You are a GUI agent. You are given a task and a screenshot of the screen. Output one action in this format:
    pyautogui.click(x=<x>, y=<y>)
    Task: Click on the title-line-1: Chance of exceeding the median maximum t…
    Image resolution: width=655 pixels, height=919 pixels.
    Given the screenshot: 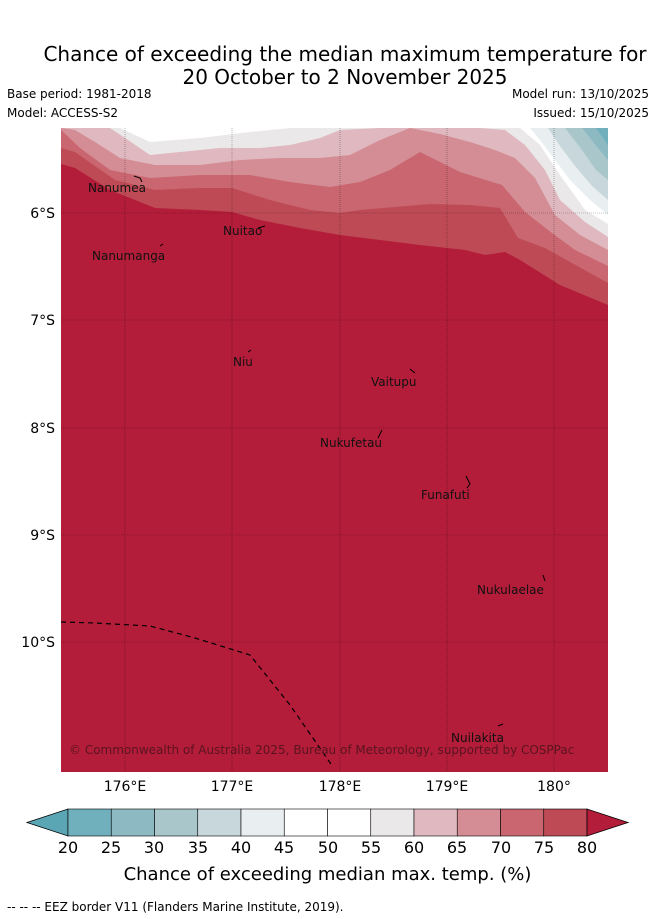 What is the action you would take?
    pyautogui.click(x=345, y=54)
    